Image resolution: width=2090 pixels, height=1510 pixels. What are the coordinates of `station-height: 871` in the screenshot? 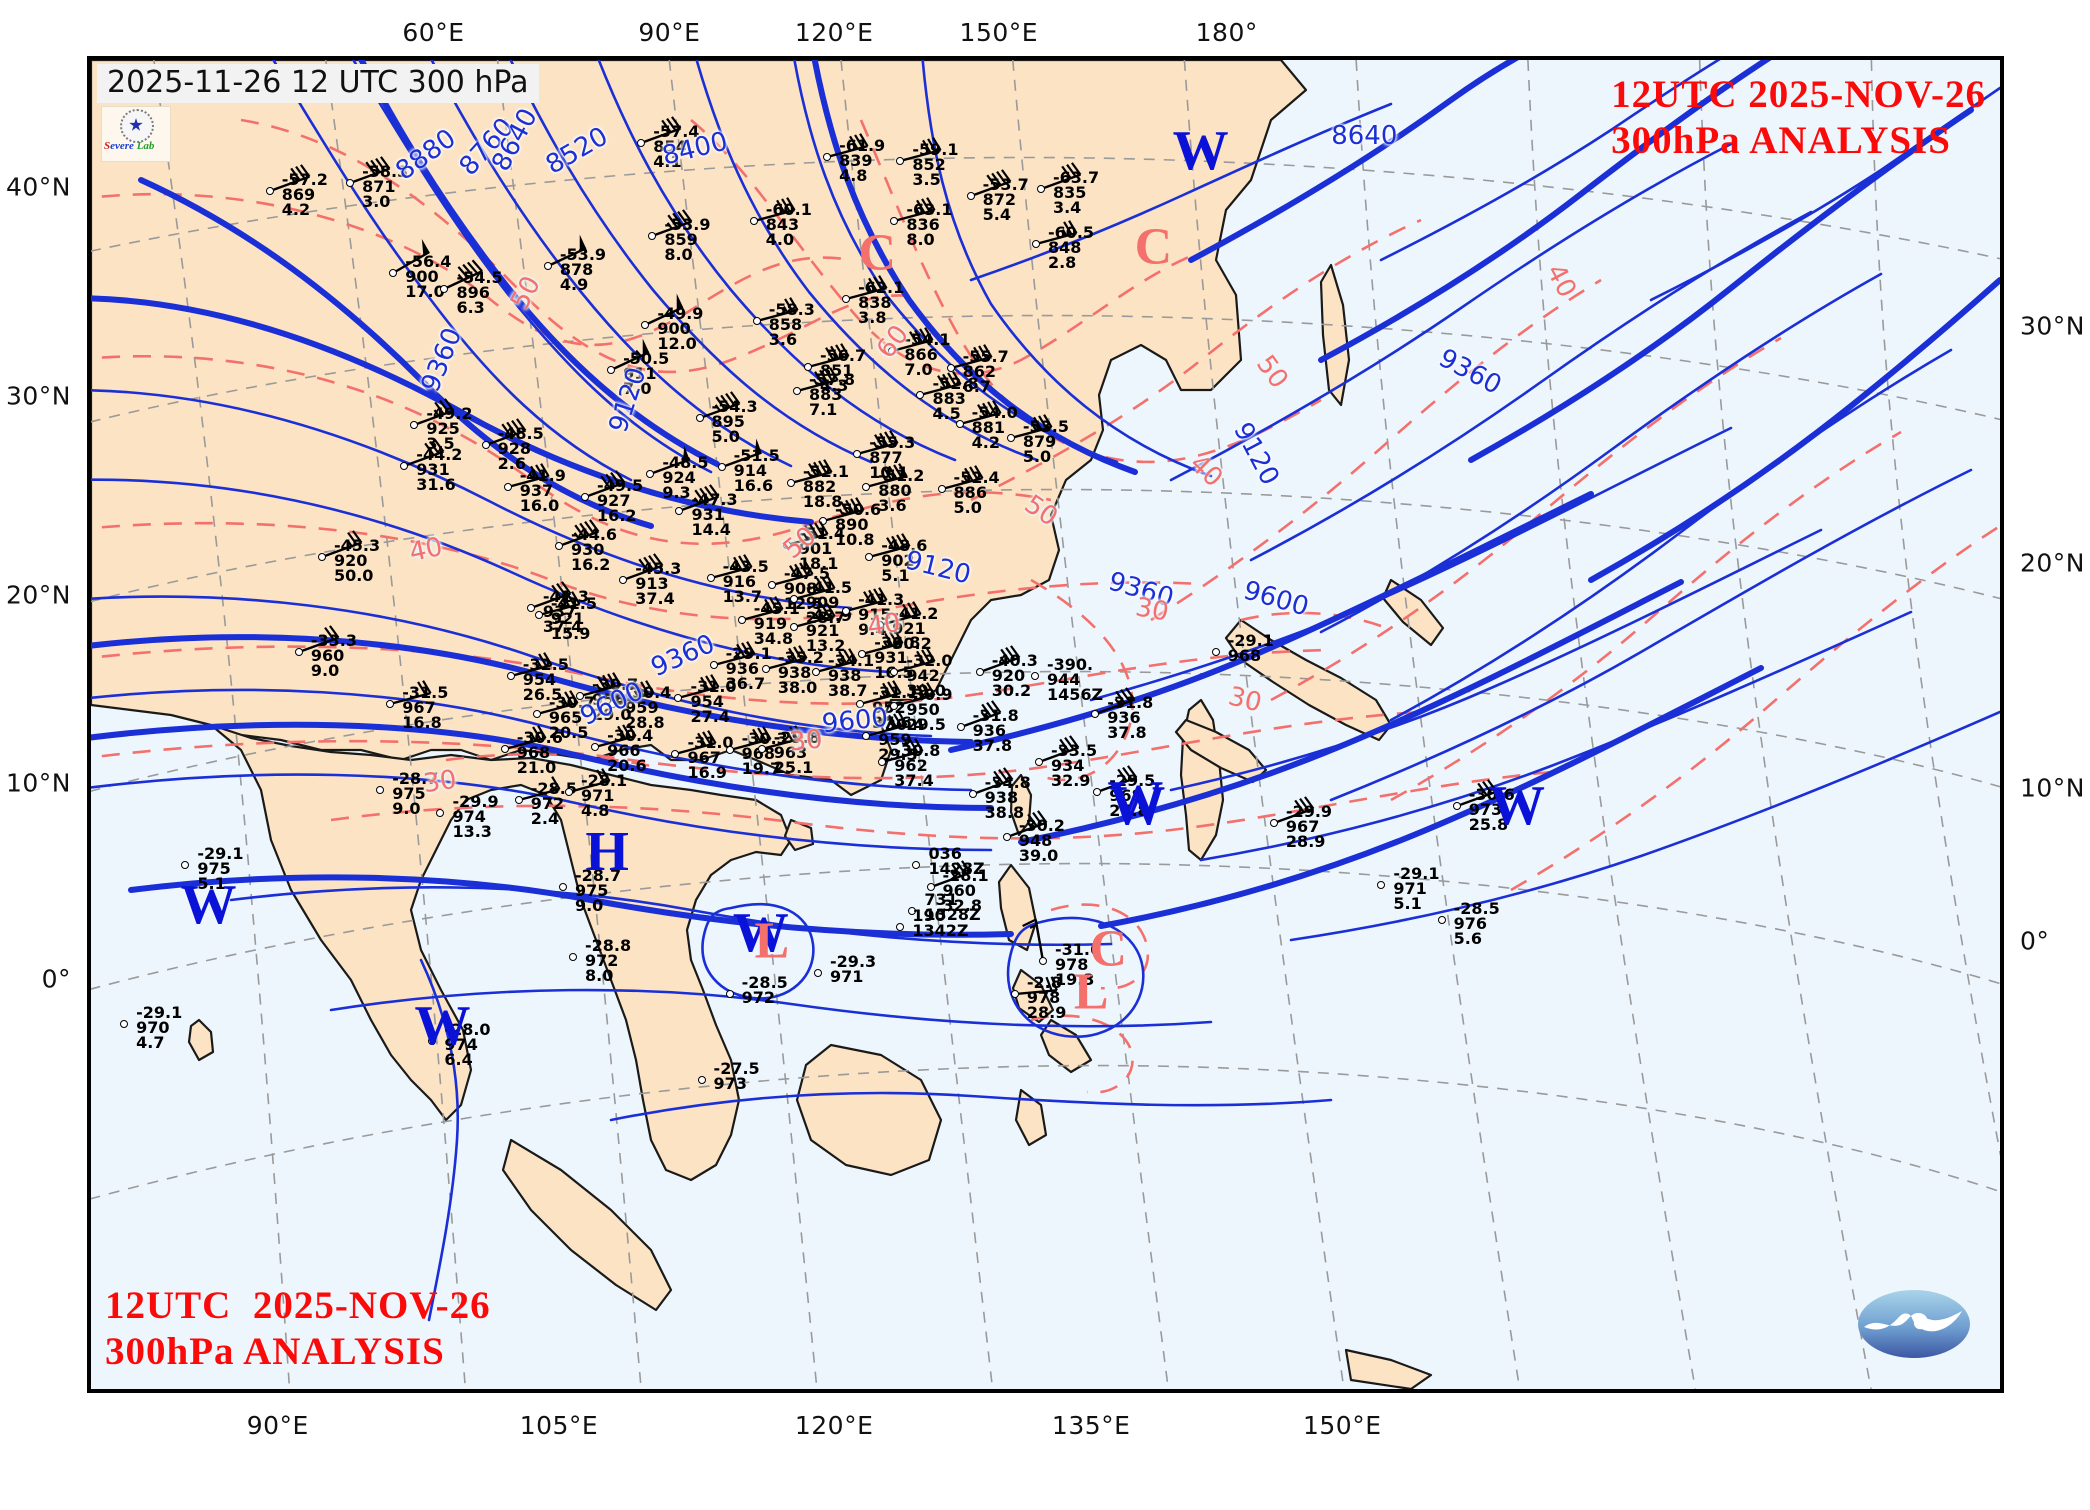 It's located at (379, 186).